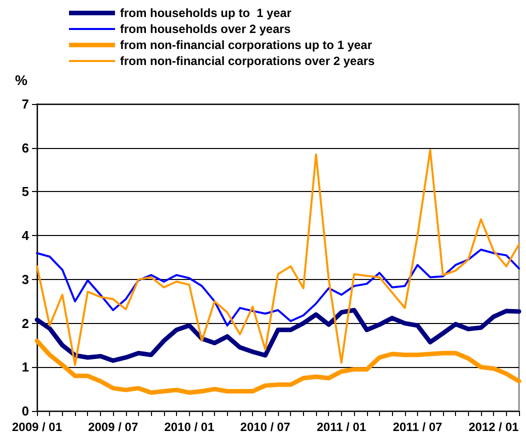  What do you see at coordinates (417, 427) in the screenshot?
I see `x-tick-label: 2011 / 07` at bounding box center [417, 427].